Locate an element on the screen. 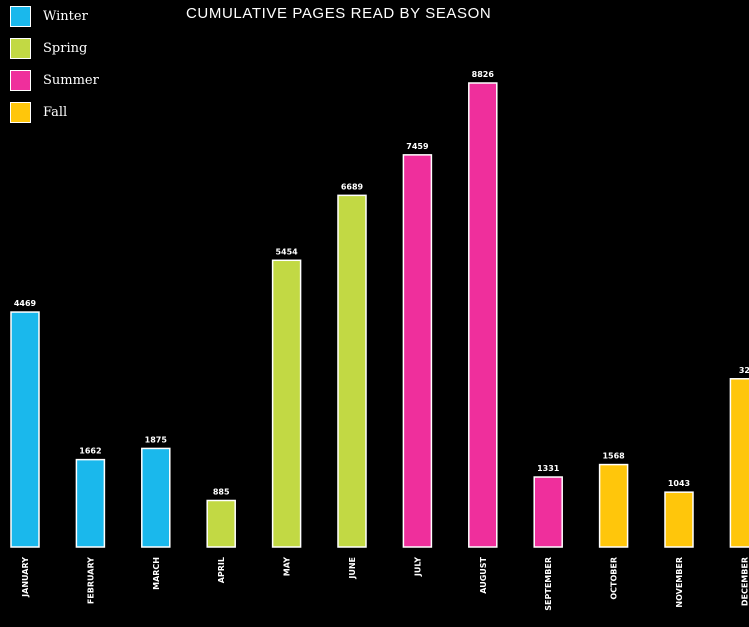 The height and width of the screenshot is (627, 749). value-label-january: 4469 is located at coordinates (25, 303).